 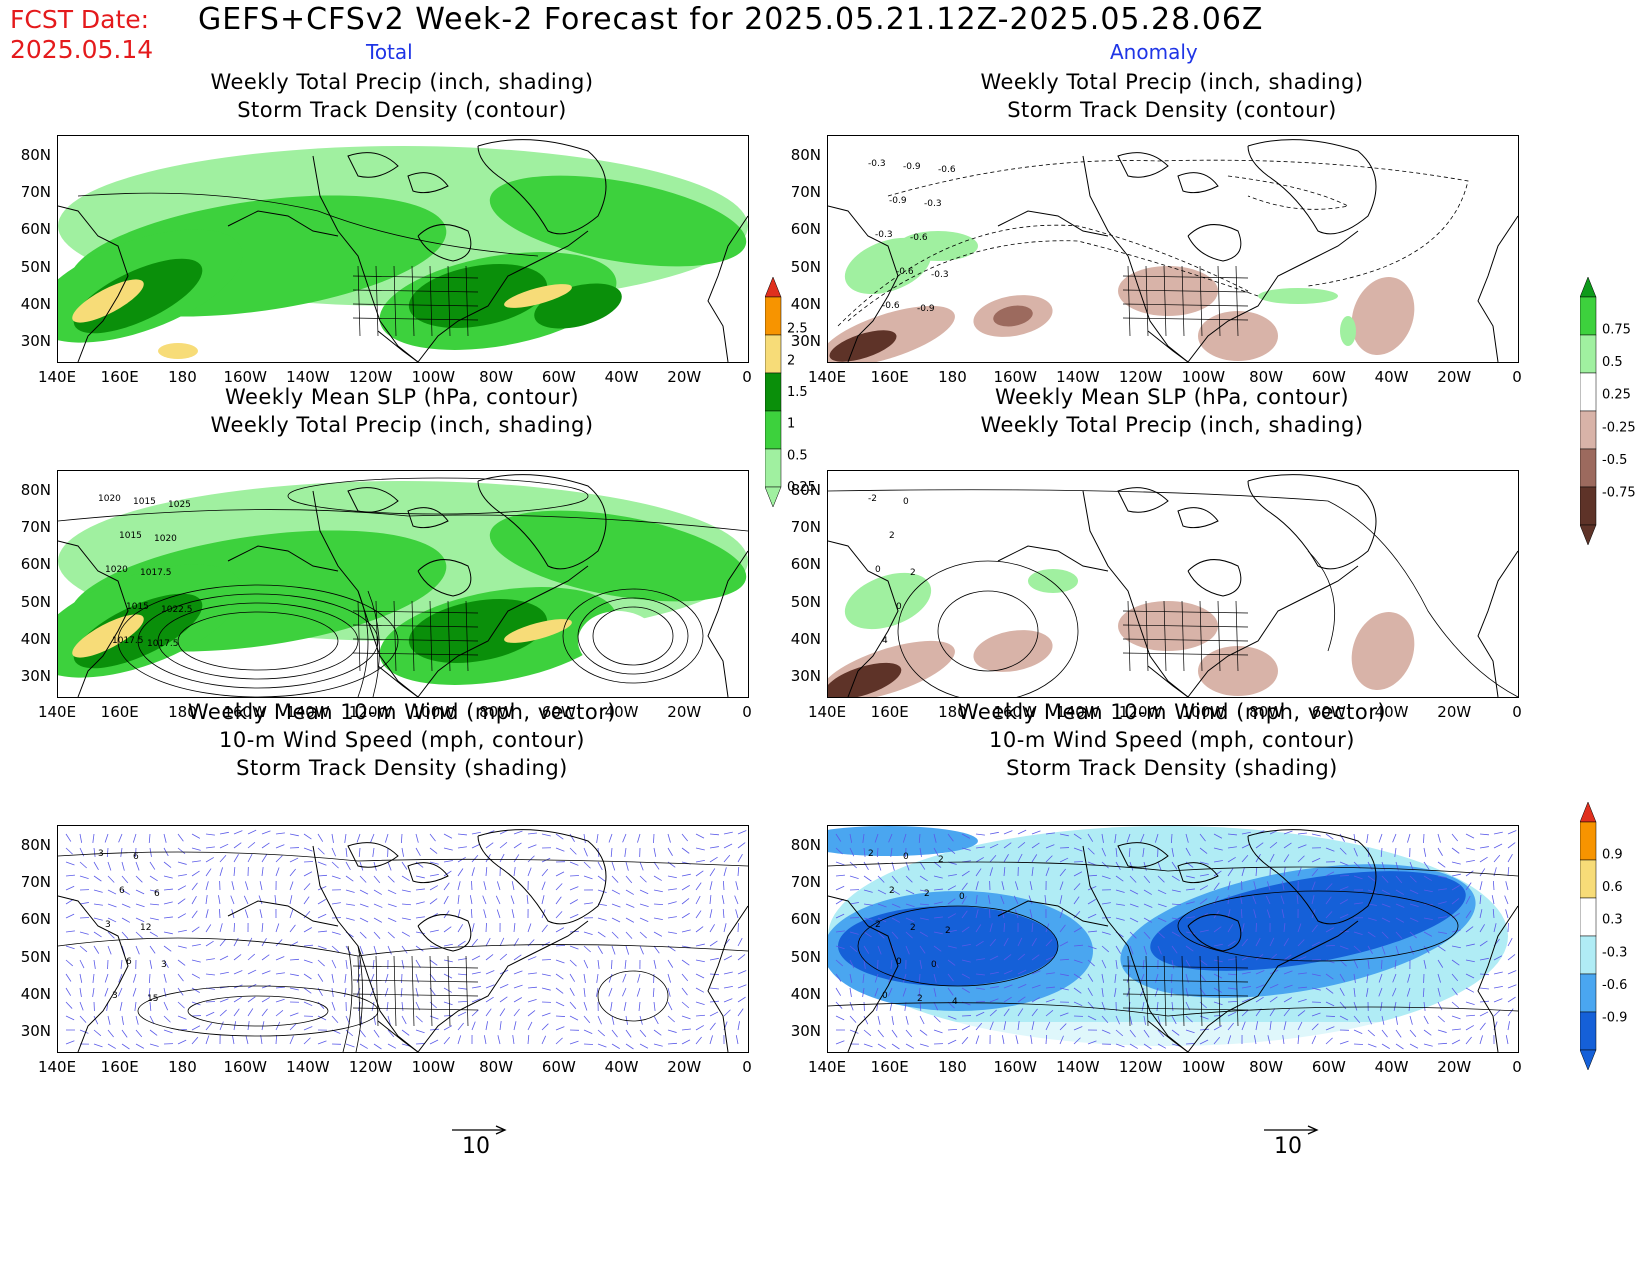 I want to click on colorbar-label: 2, so click(x=791, y=360).